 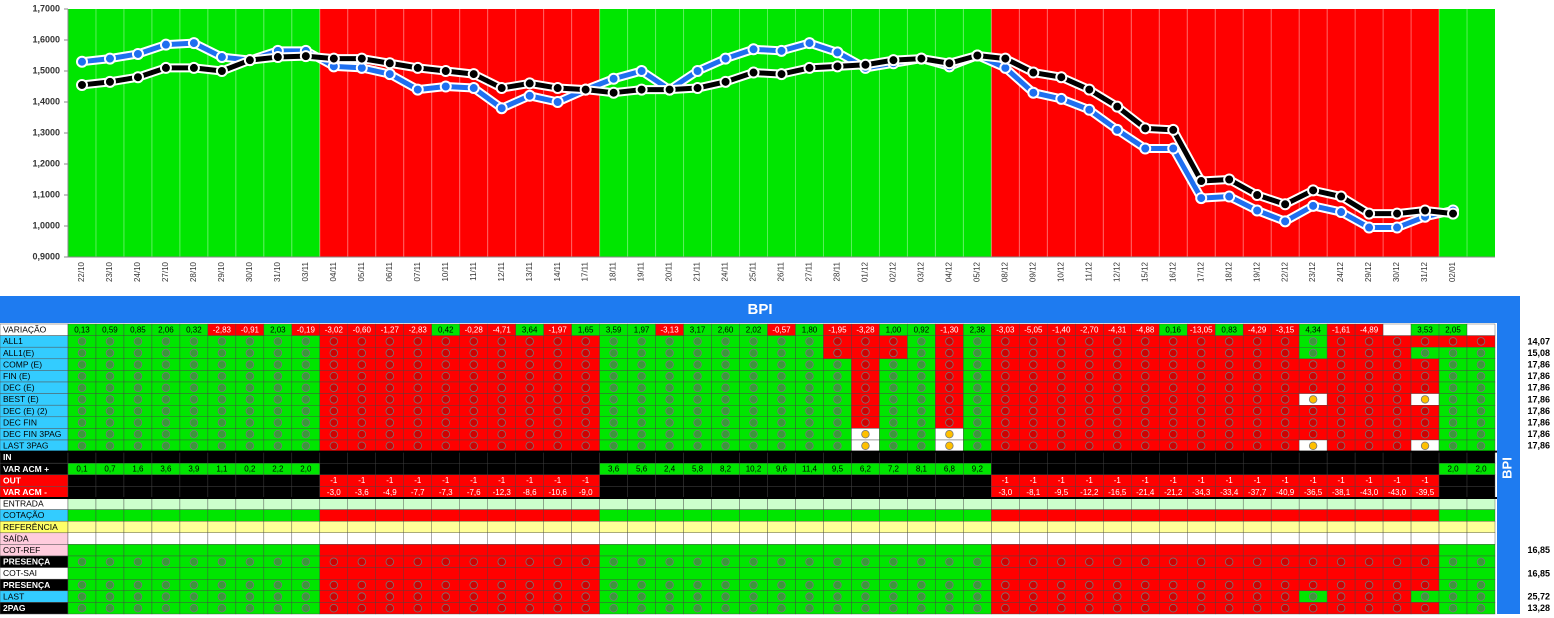 What do you see at coordinates (950, 469) in the screenshot?
I see `cell-value: 6,8` at bounding box center [950, 469].